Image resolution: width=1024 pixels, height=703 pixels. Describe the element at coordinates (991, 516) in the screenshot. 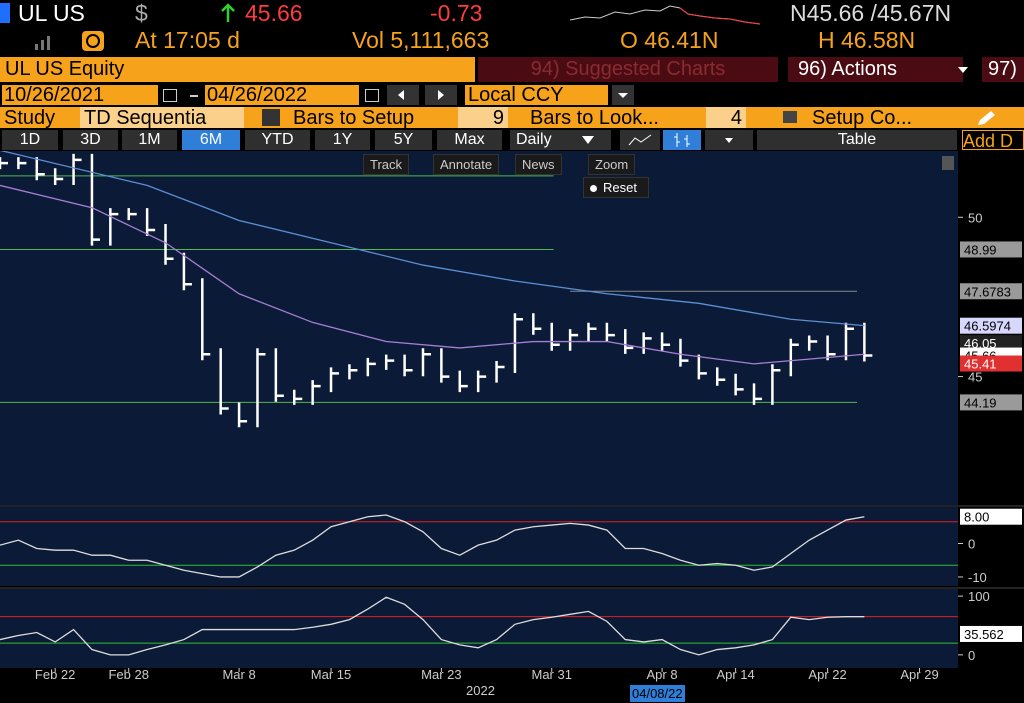

I see `price-label-box` at that location.